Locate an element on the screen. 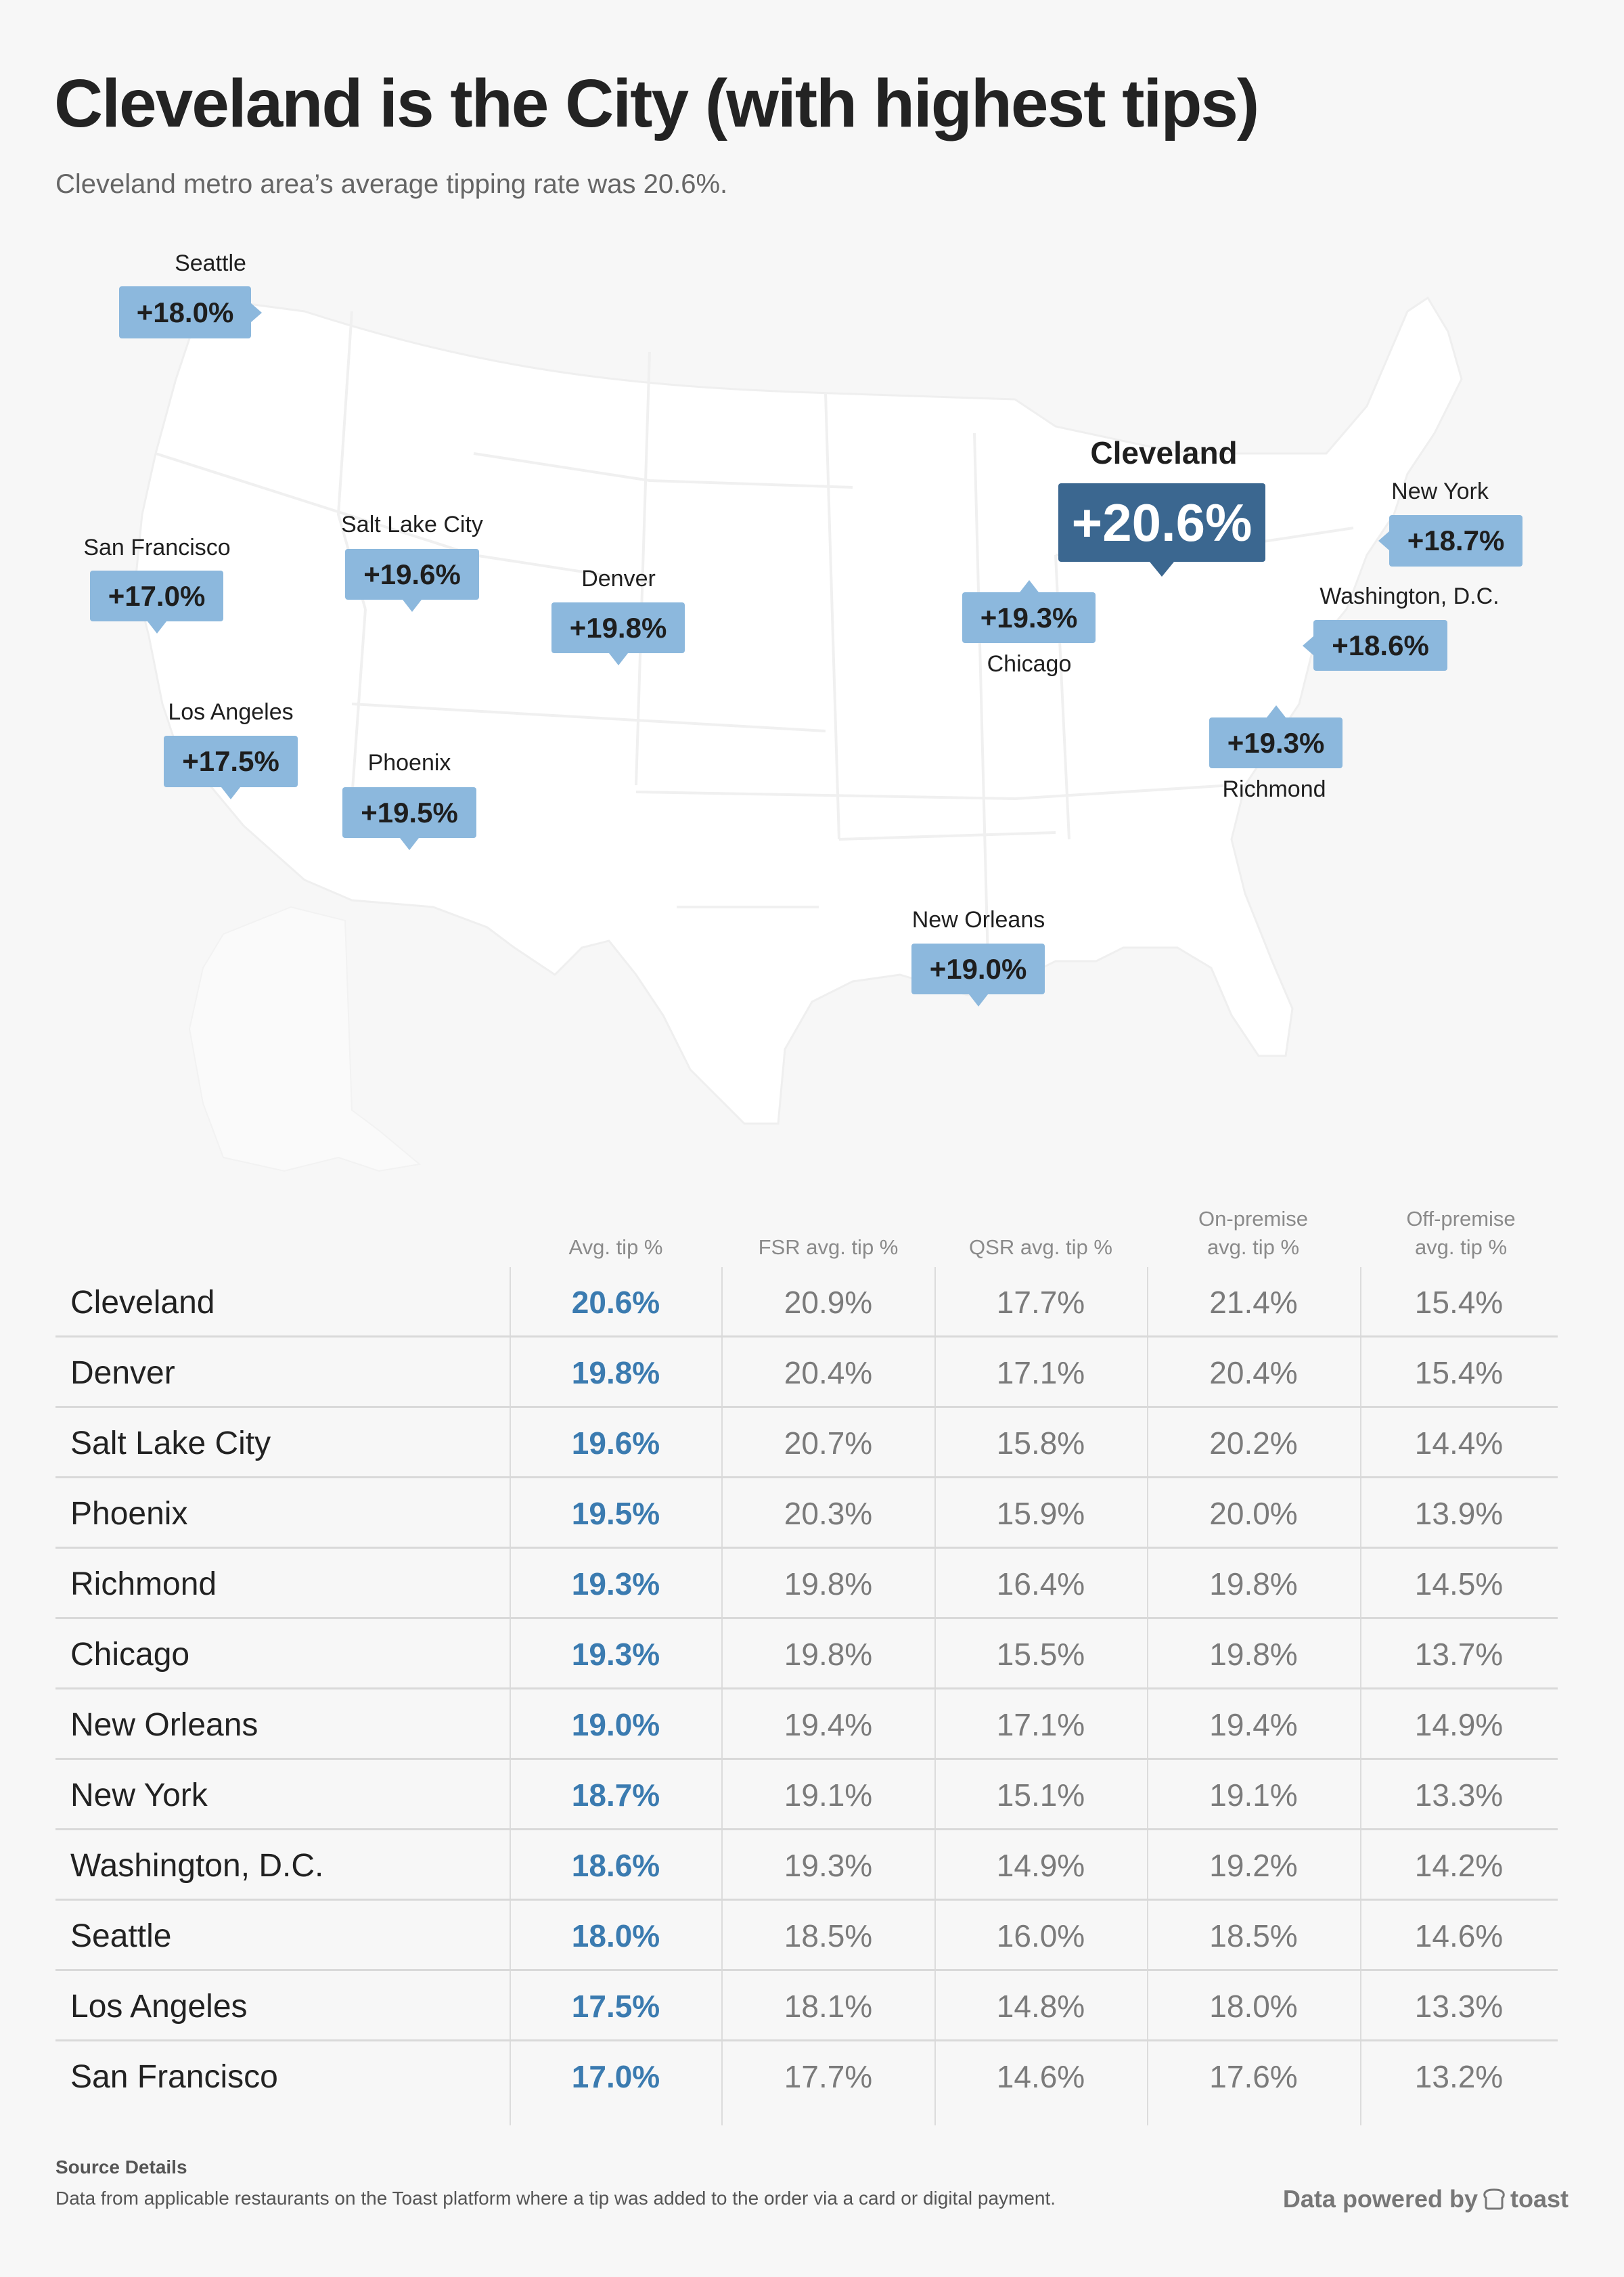 This screenshot has width=1624, height=2277. cell-fsr: 19.1% is located at coordinates (828, 1795).